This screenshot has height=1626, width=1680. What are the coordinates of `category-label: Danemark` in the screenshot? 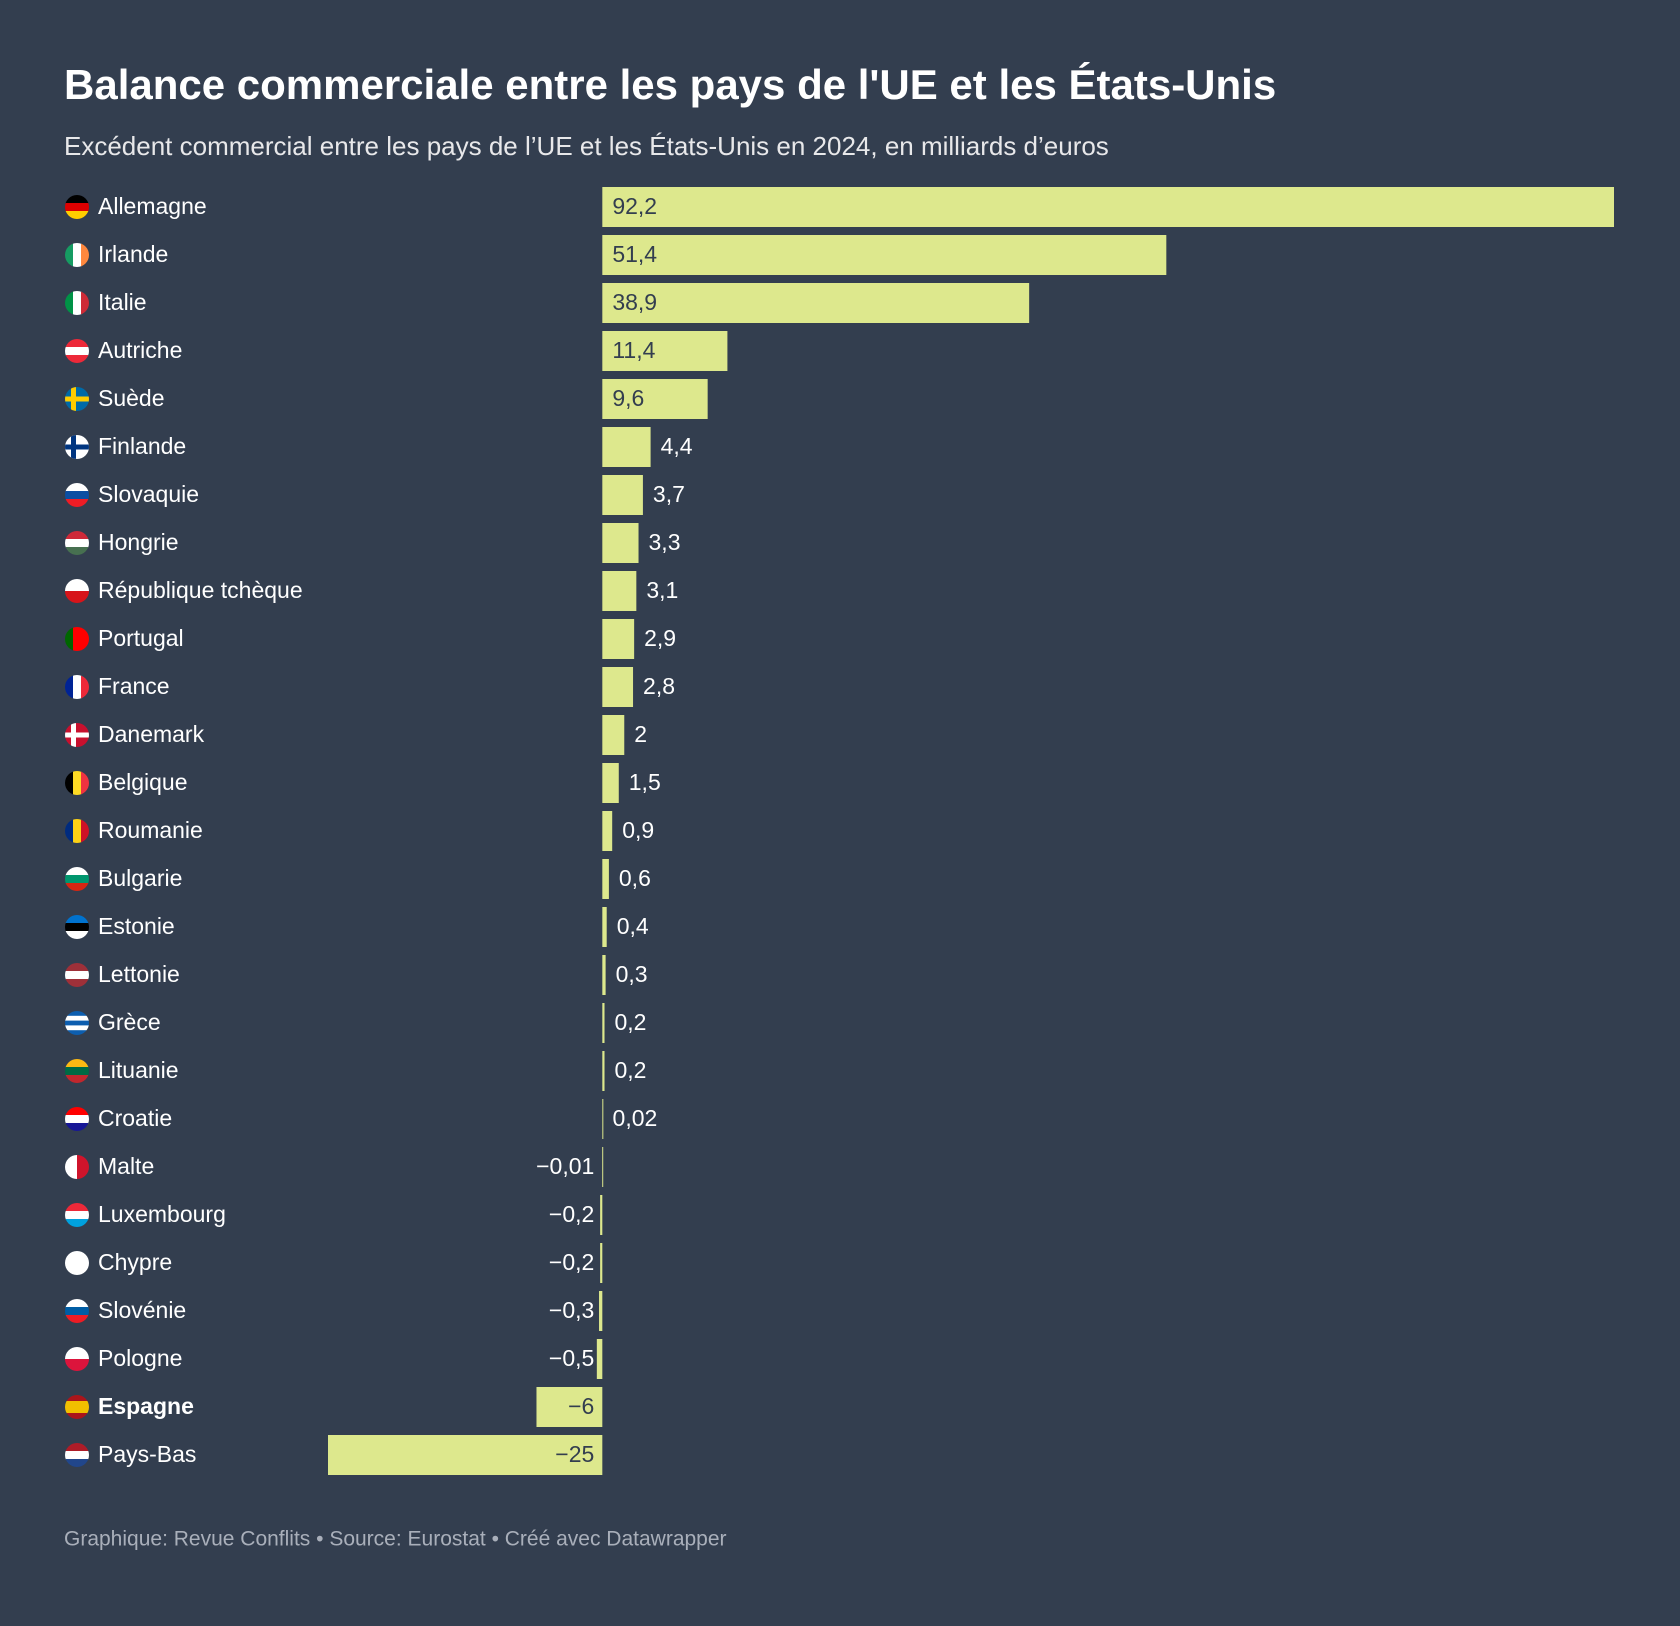 It's located at (151, 734).